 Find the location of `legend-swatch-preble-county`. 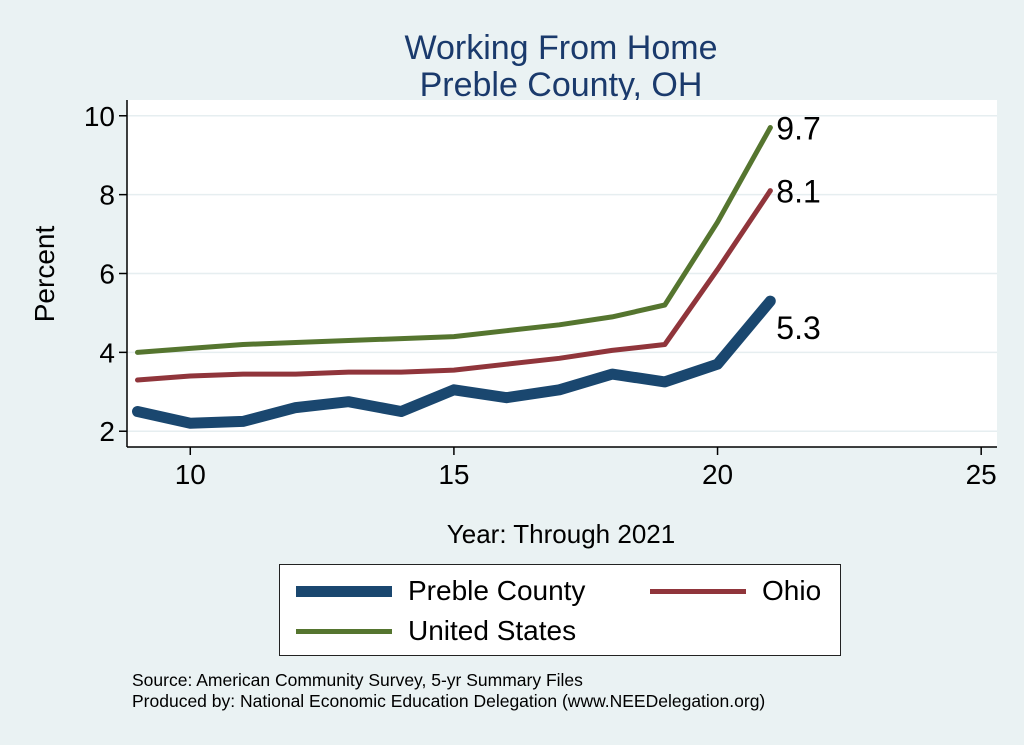

legend-swatch-preble-county is located at coordinates (344, 591).